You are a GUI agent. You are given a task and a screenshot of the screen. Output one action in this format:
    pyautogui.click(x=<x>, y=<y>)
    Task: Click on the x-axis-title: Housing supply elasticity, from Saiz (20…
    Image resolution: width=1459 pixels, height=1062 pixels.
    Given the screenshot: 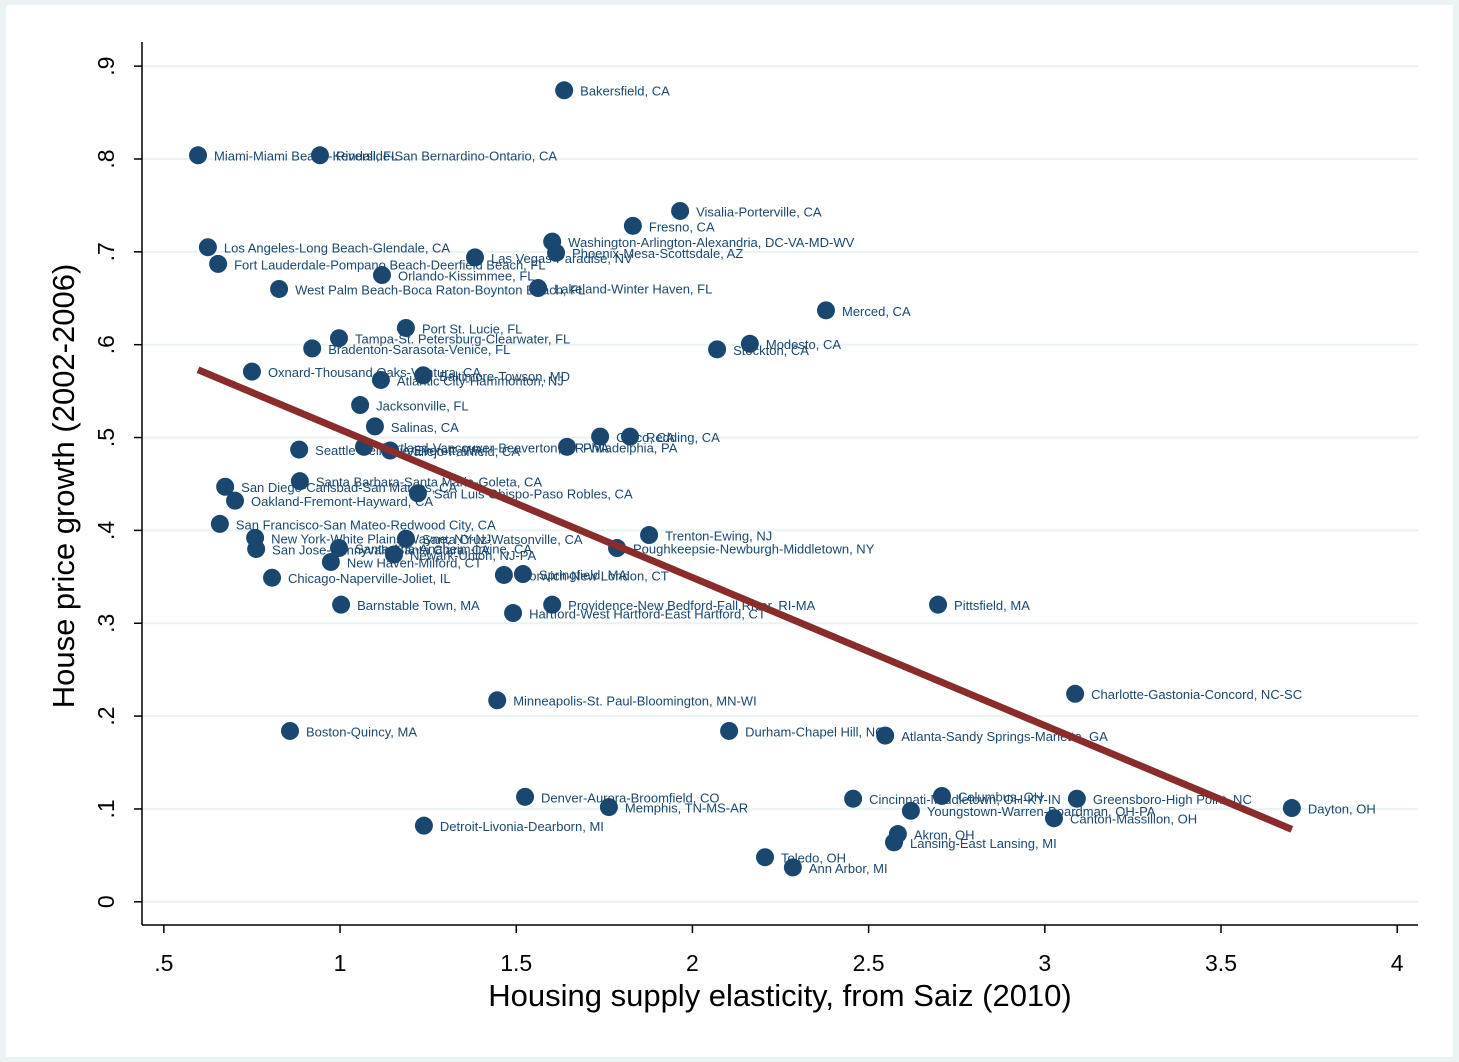 What is the action you would take?
    pyautogui.click(x=780, y=995)
    